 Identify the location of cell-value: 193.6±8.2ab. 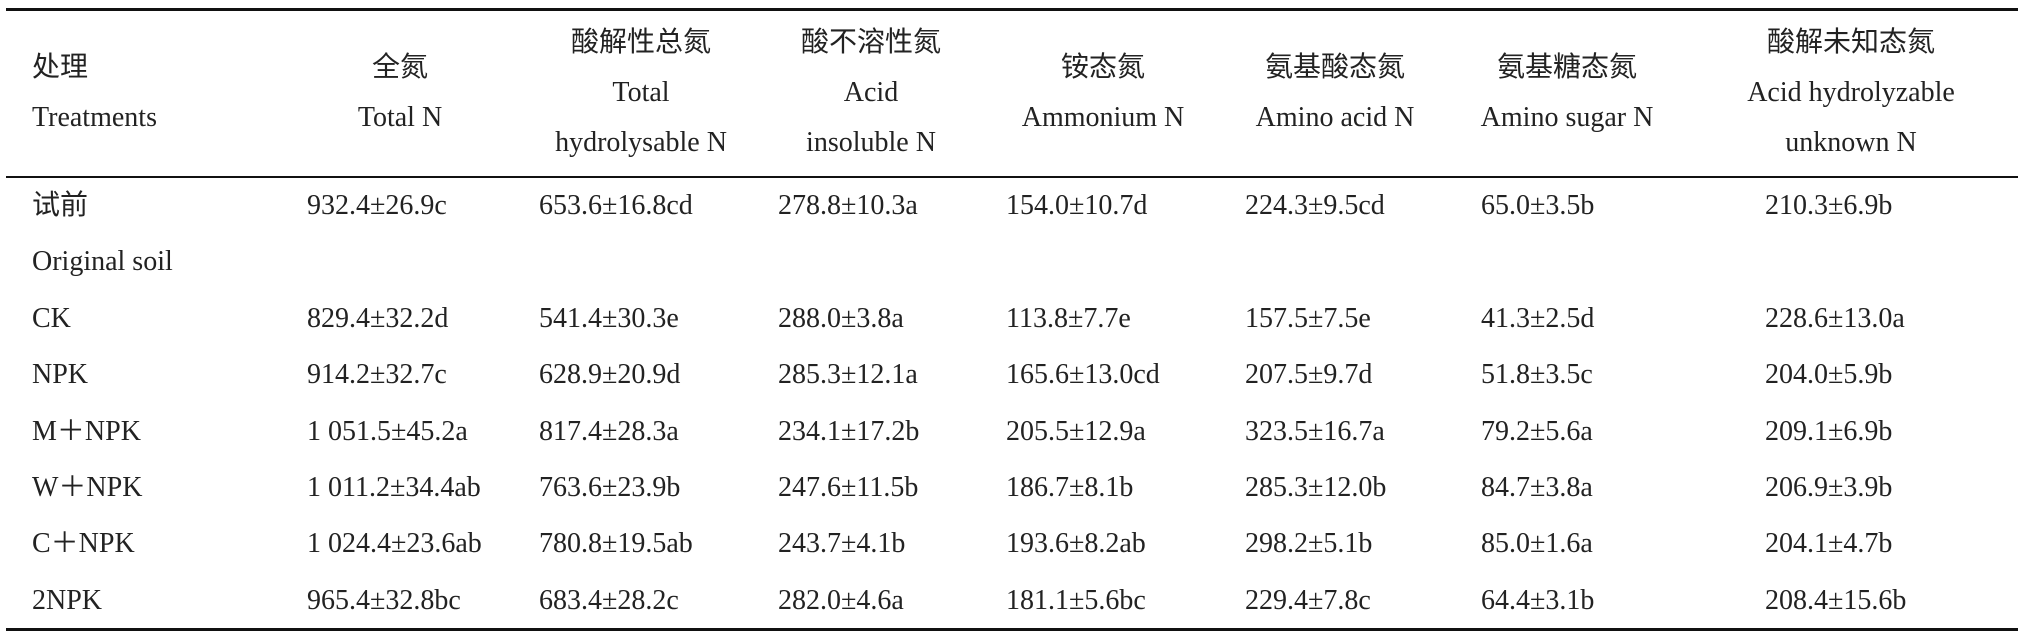
(1076, 544).